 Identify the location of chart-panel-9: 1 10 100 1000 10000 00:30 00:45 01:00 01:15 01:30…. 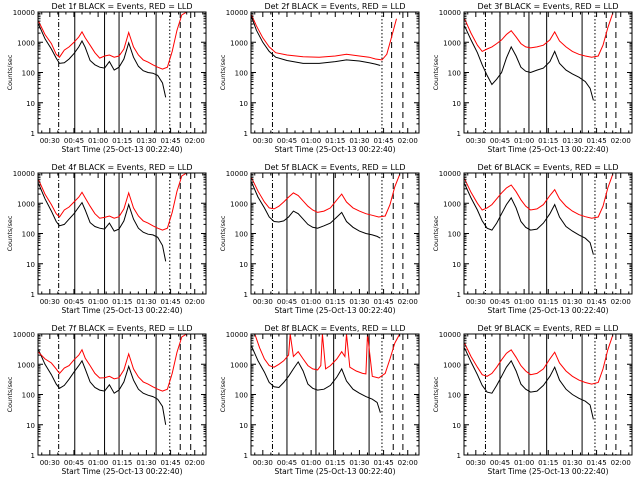
(532, 400).